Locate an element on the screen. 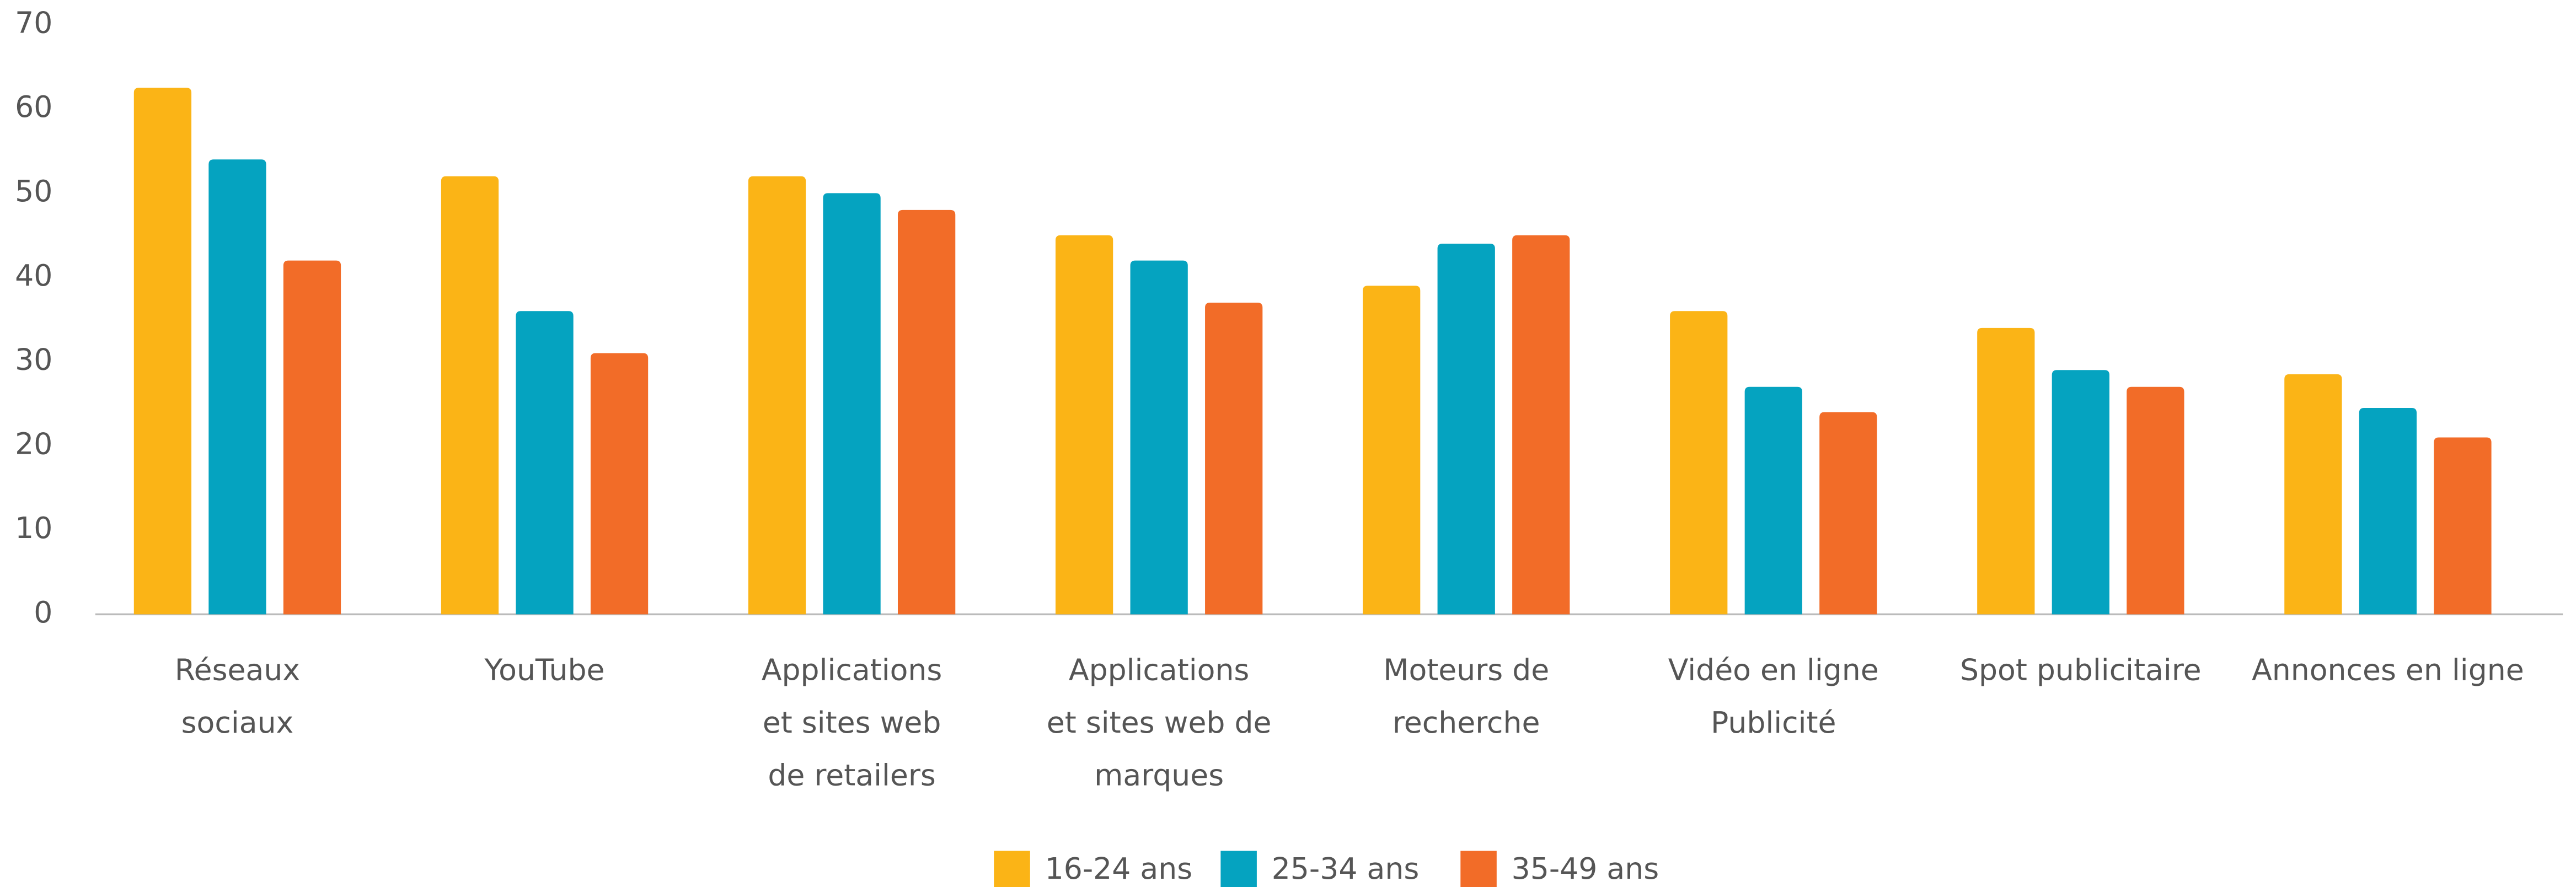  x-tick-label-line: Annonces en ligne is located at coordinates (2388, 670).